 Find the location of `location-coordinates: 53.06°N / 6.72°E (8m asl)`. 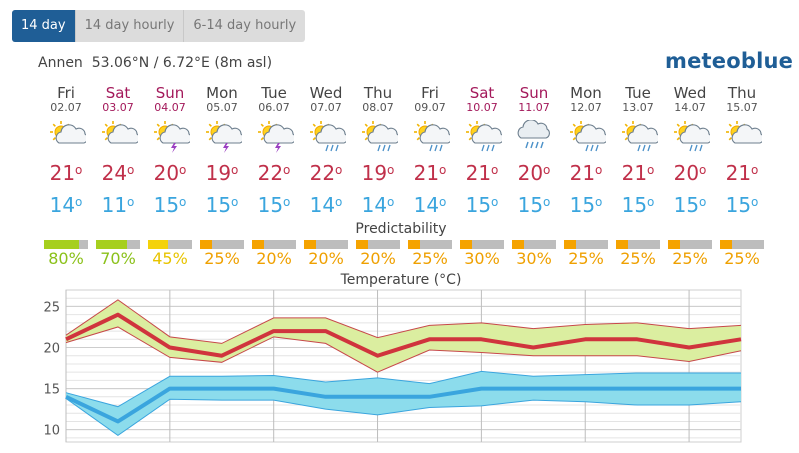

location-coordinates: 53.06°N / 6.72°E (8m asl) is located at coordinates (182, 63).